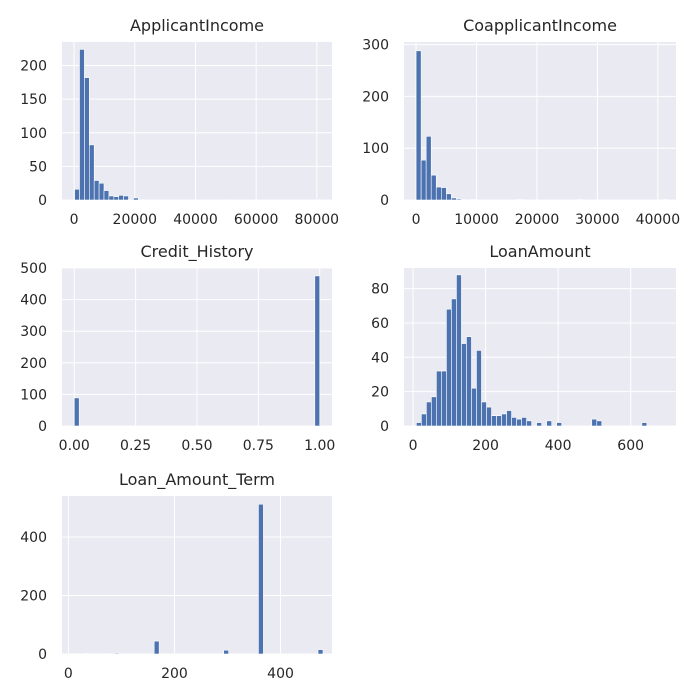  Describe the element at coordinates (539, 251) in the screenshot. I see `panel-title: LoanAmount` at that location.